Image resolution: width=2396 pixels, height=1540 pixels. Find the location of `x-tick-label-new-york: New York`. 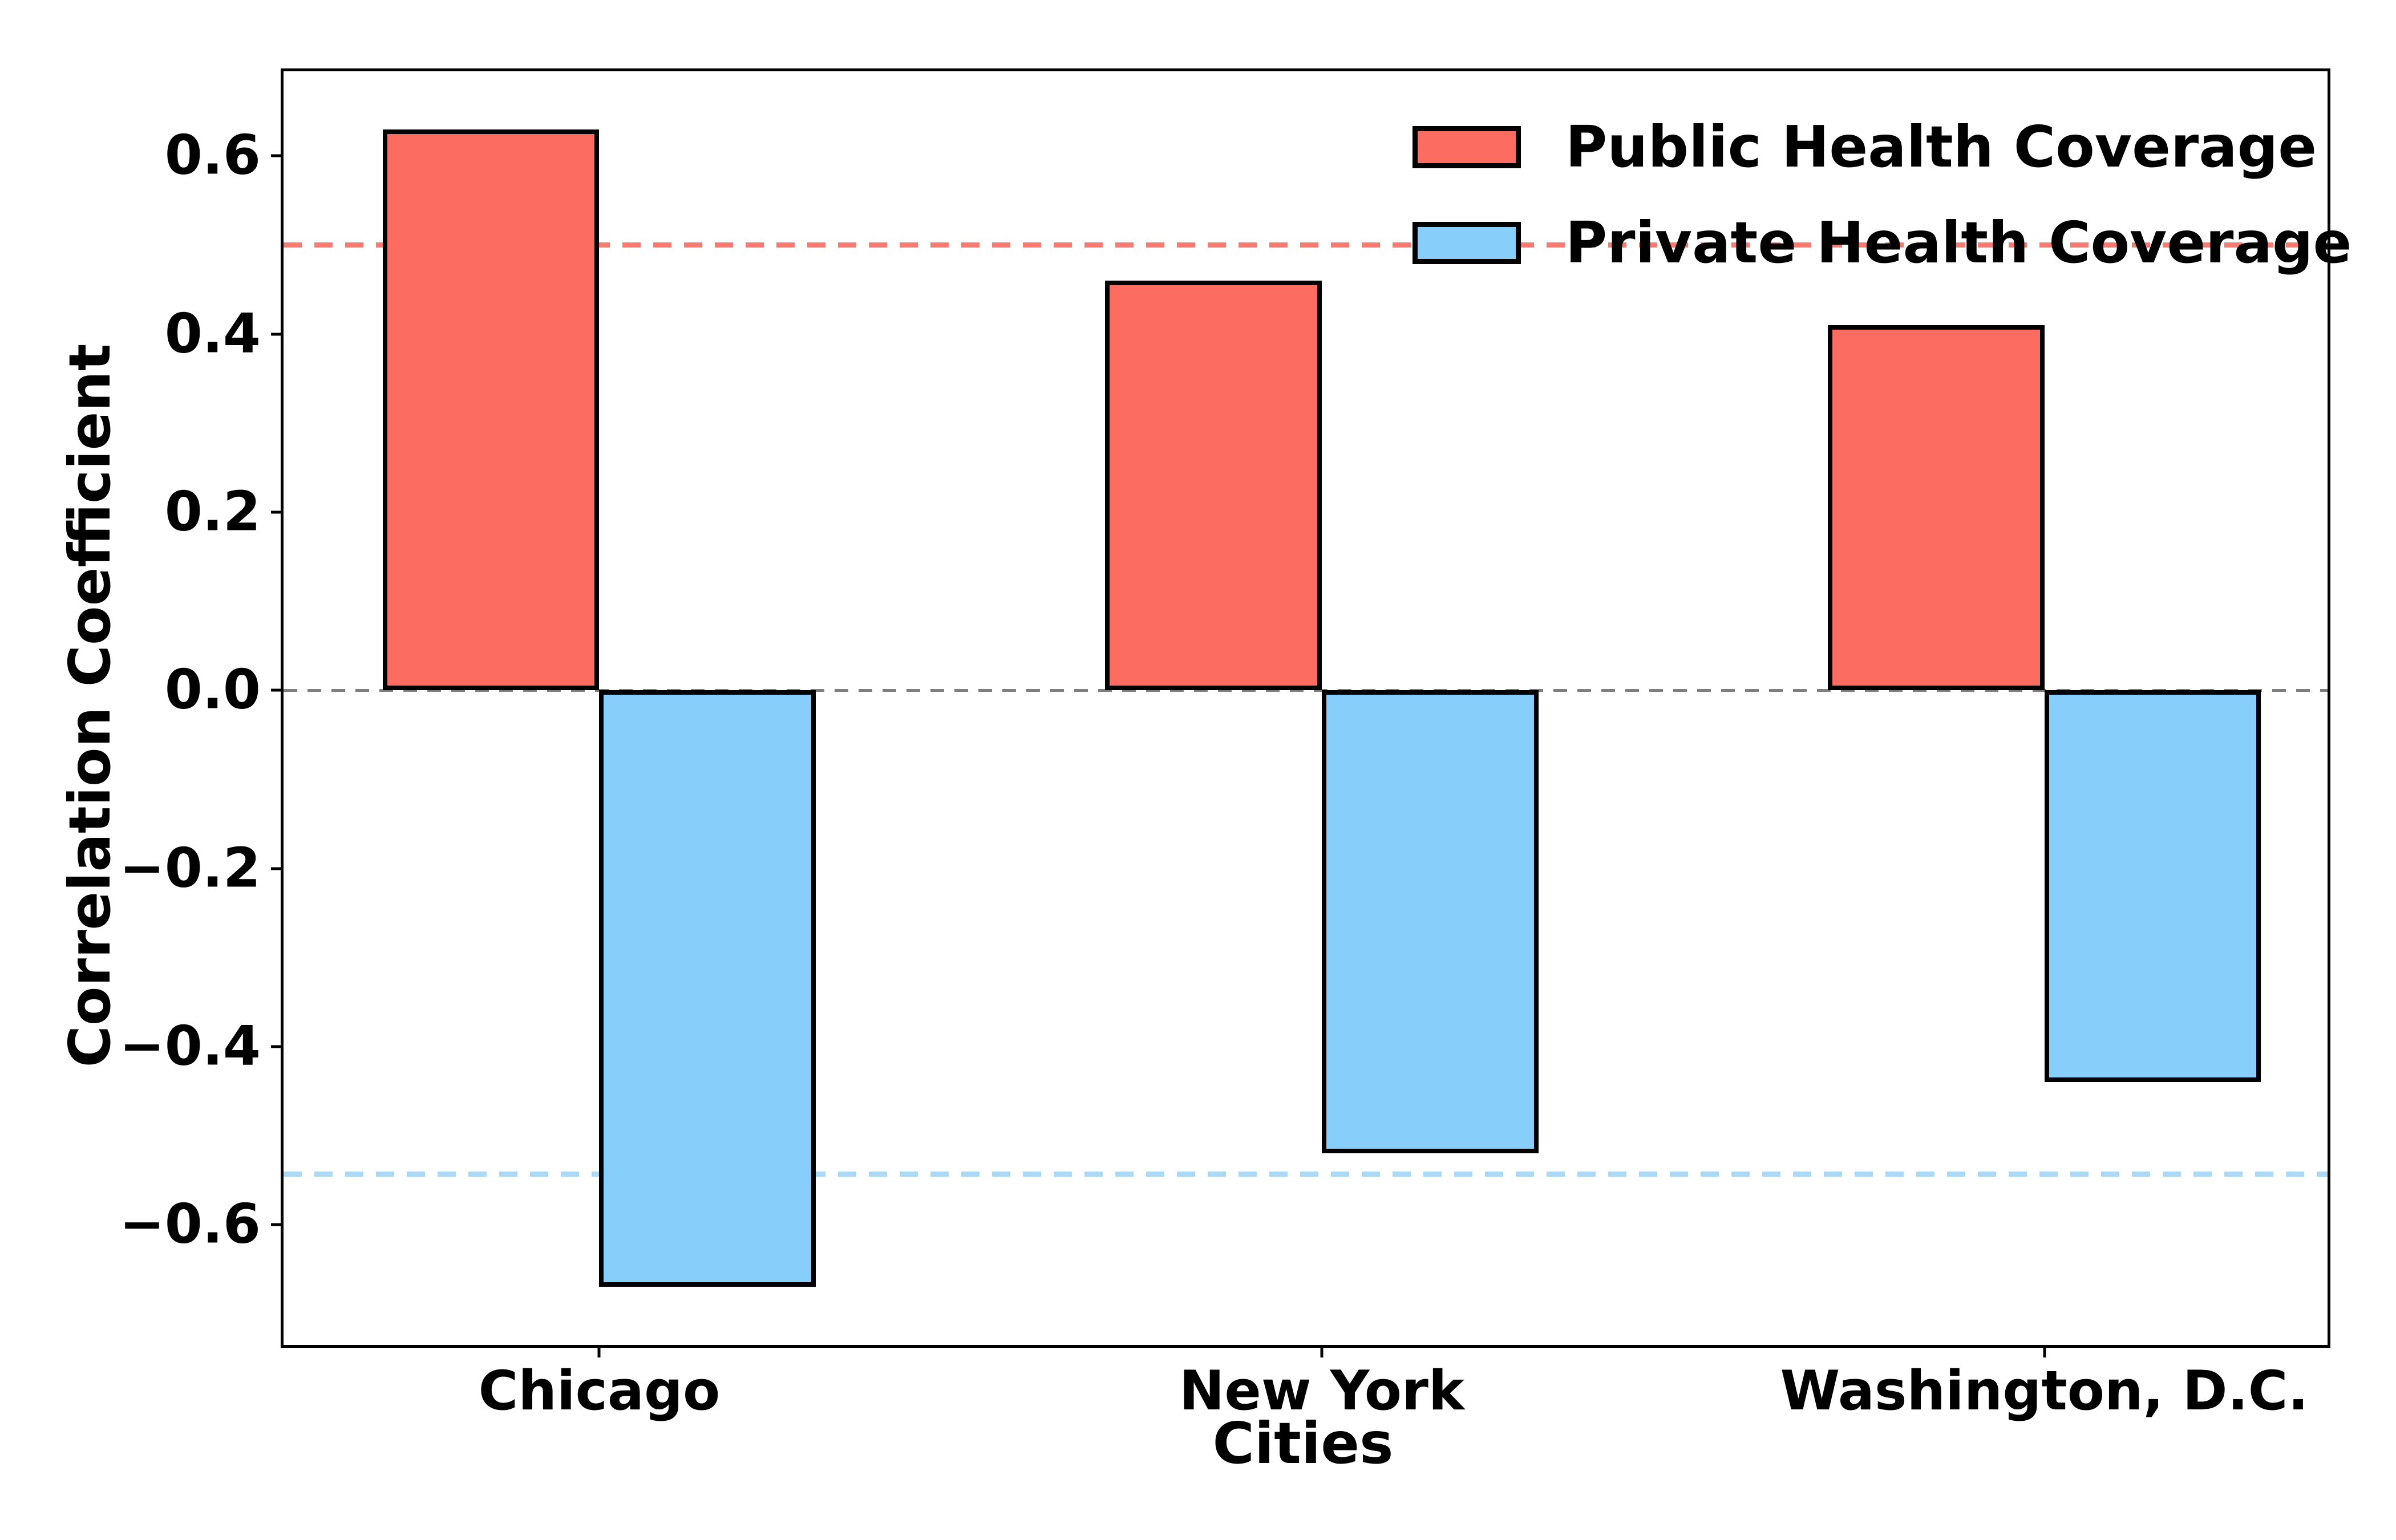

x-tick-label-new-york: New York is located at coordinates (1322, 1392).